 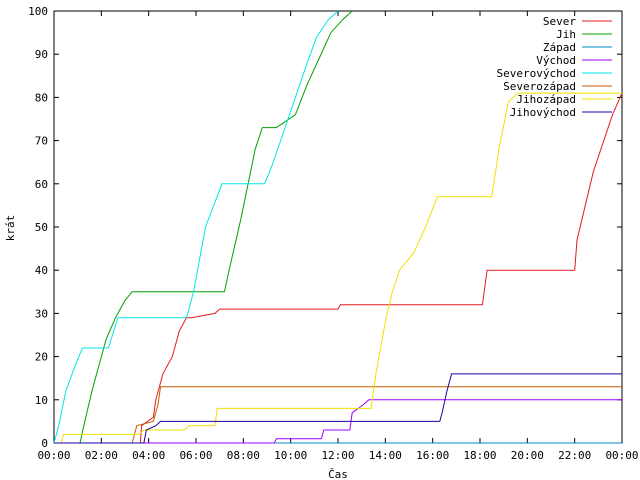 What do you see at coordinates (566, 34) in the screenshot?
I see `legend-label: Jih` at bounding box center [566, 34].